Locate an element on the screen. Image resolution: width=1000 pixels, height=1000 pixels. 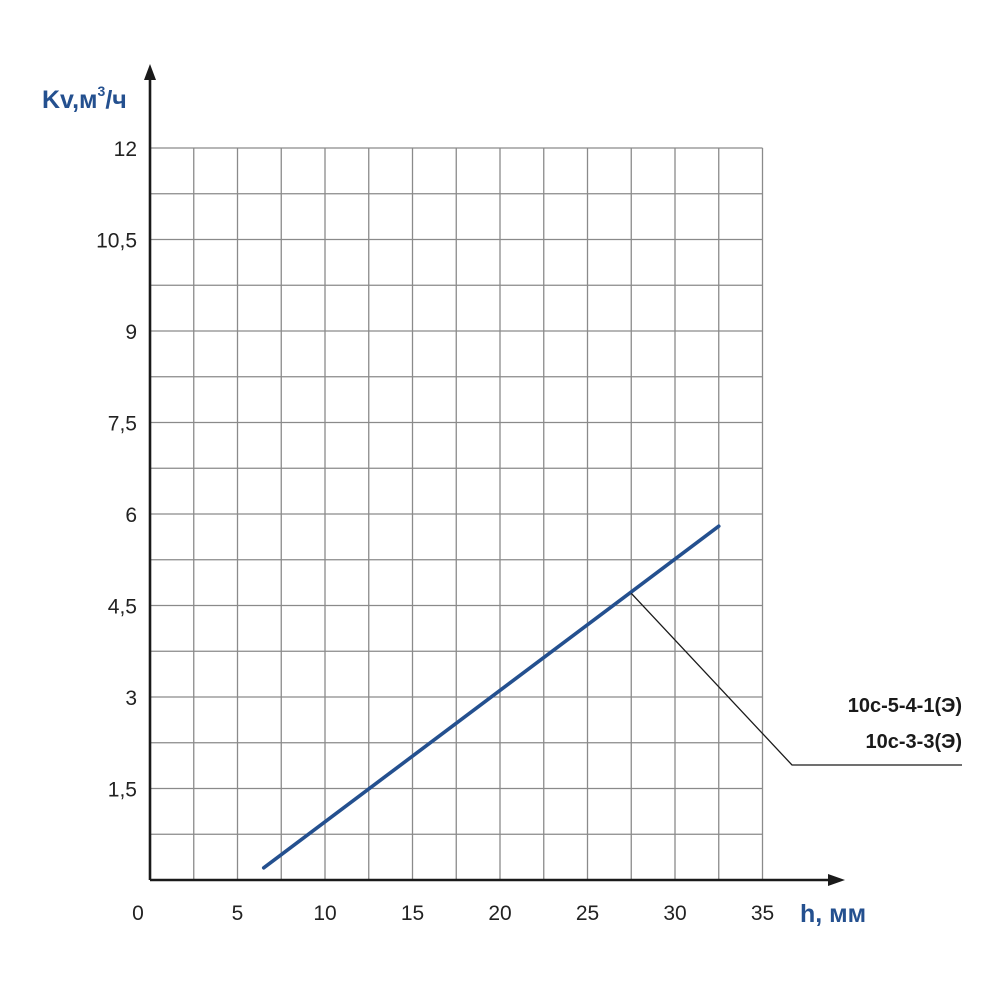
x-tick-label: 10 is located at coordinates (324, 913).